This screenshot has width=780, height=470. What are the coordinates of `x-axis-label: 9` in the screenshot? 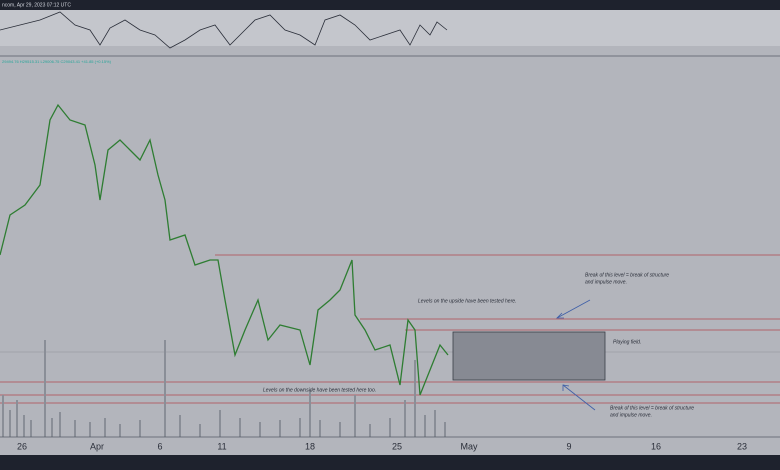 It's located at (568, 446).